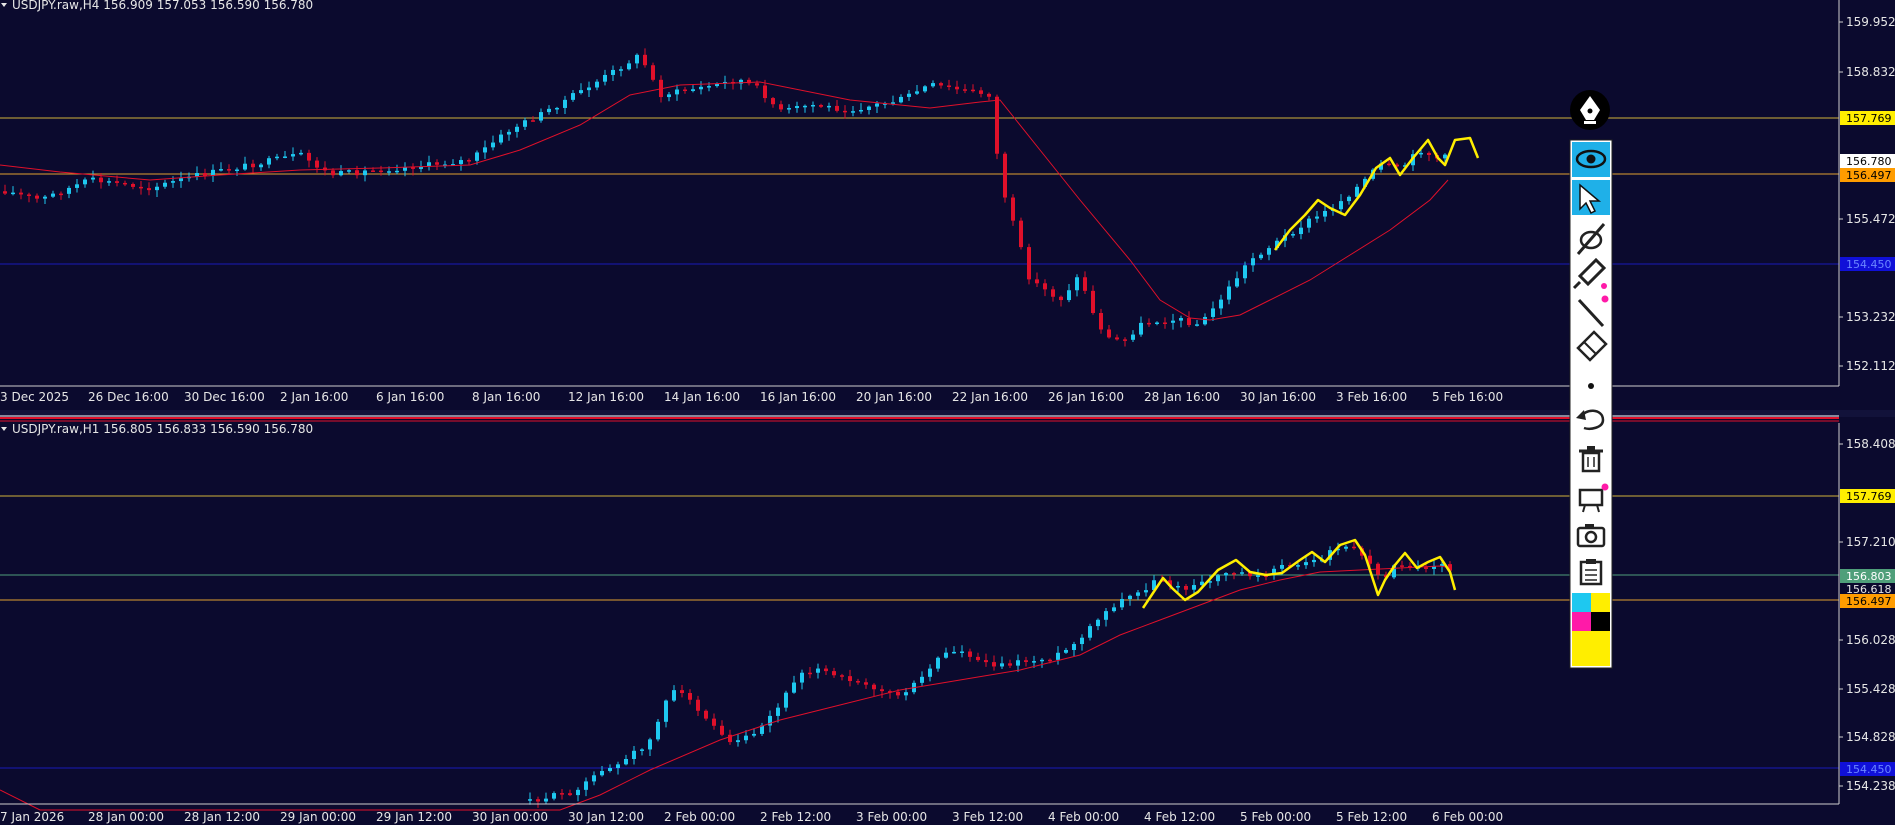 Image resolution: width=1895 pixels, height=825 pixels. What do you see at coordinates (1867, 769) in the screenshot?
I see `h1-price-tag-blue` at bounding box center [1867, 769].